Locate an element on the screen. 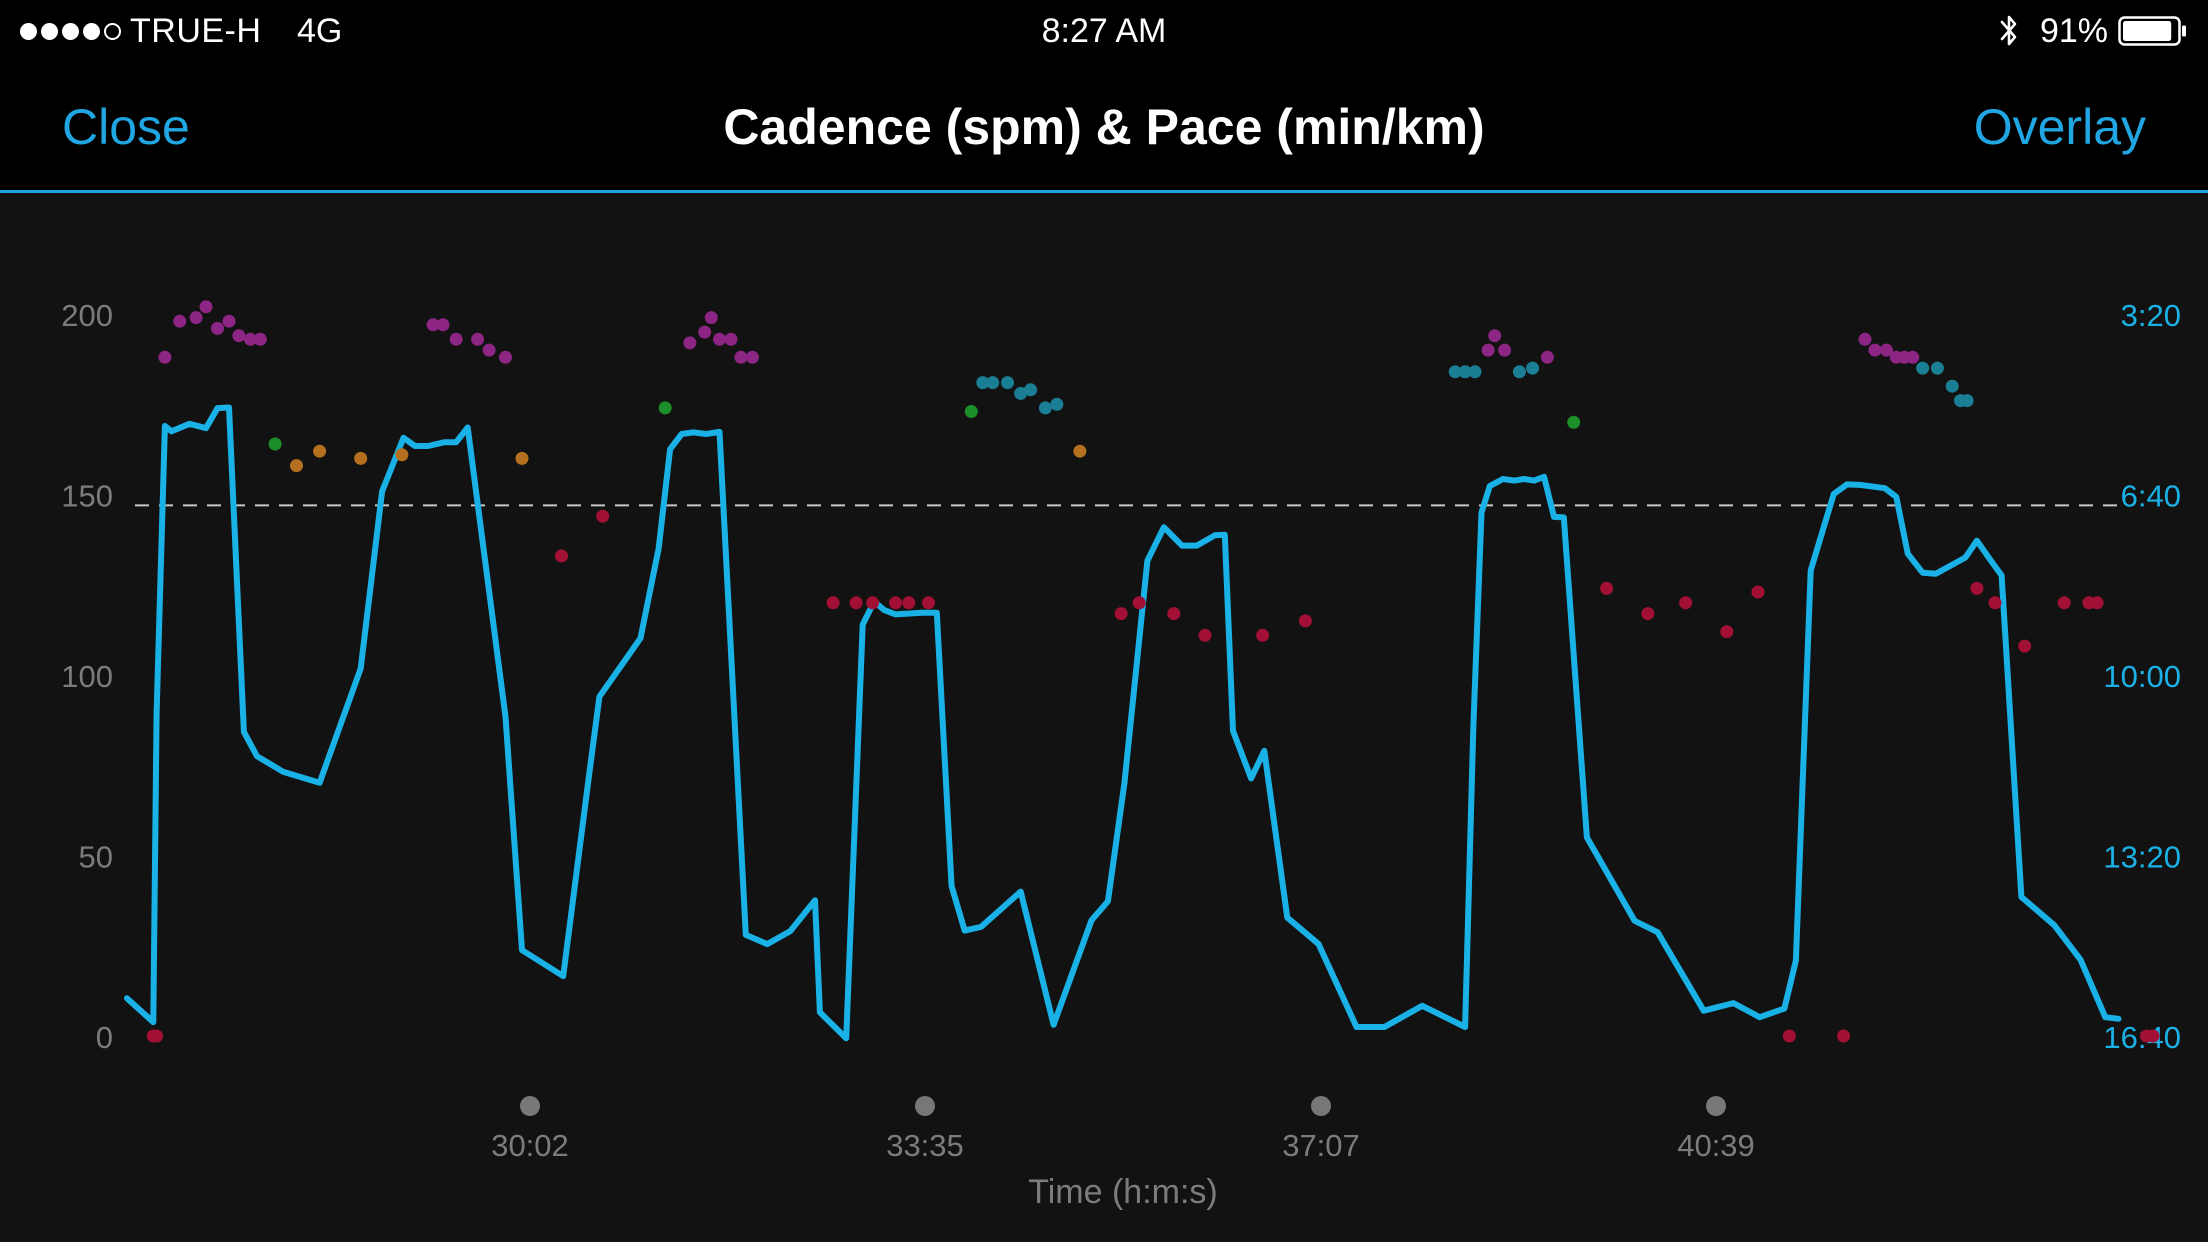 The width and height of the screenshot is (2208, 1242). left-axis-tick-label: 100 is located at coordinates (87, 676).